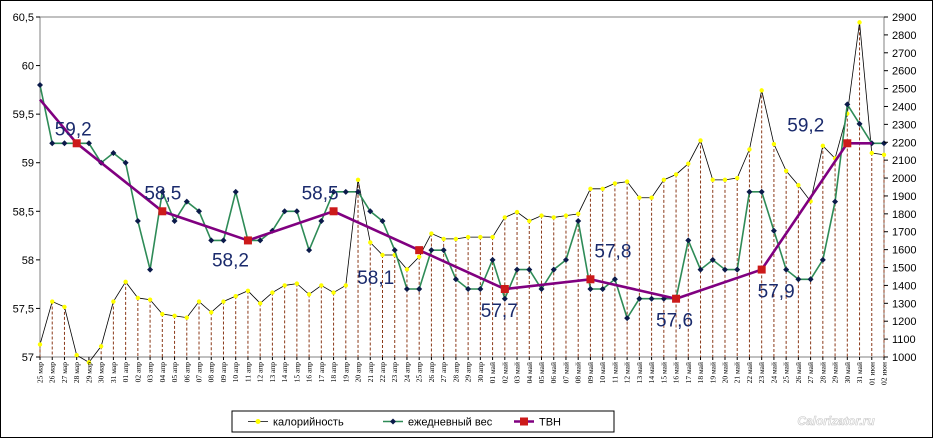  What do you see at coordinates (904, 18) in the screenshot?
I see `right-axis-tick-label: 2900` at bounding box center [904, 18].